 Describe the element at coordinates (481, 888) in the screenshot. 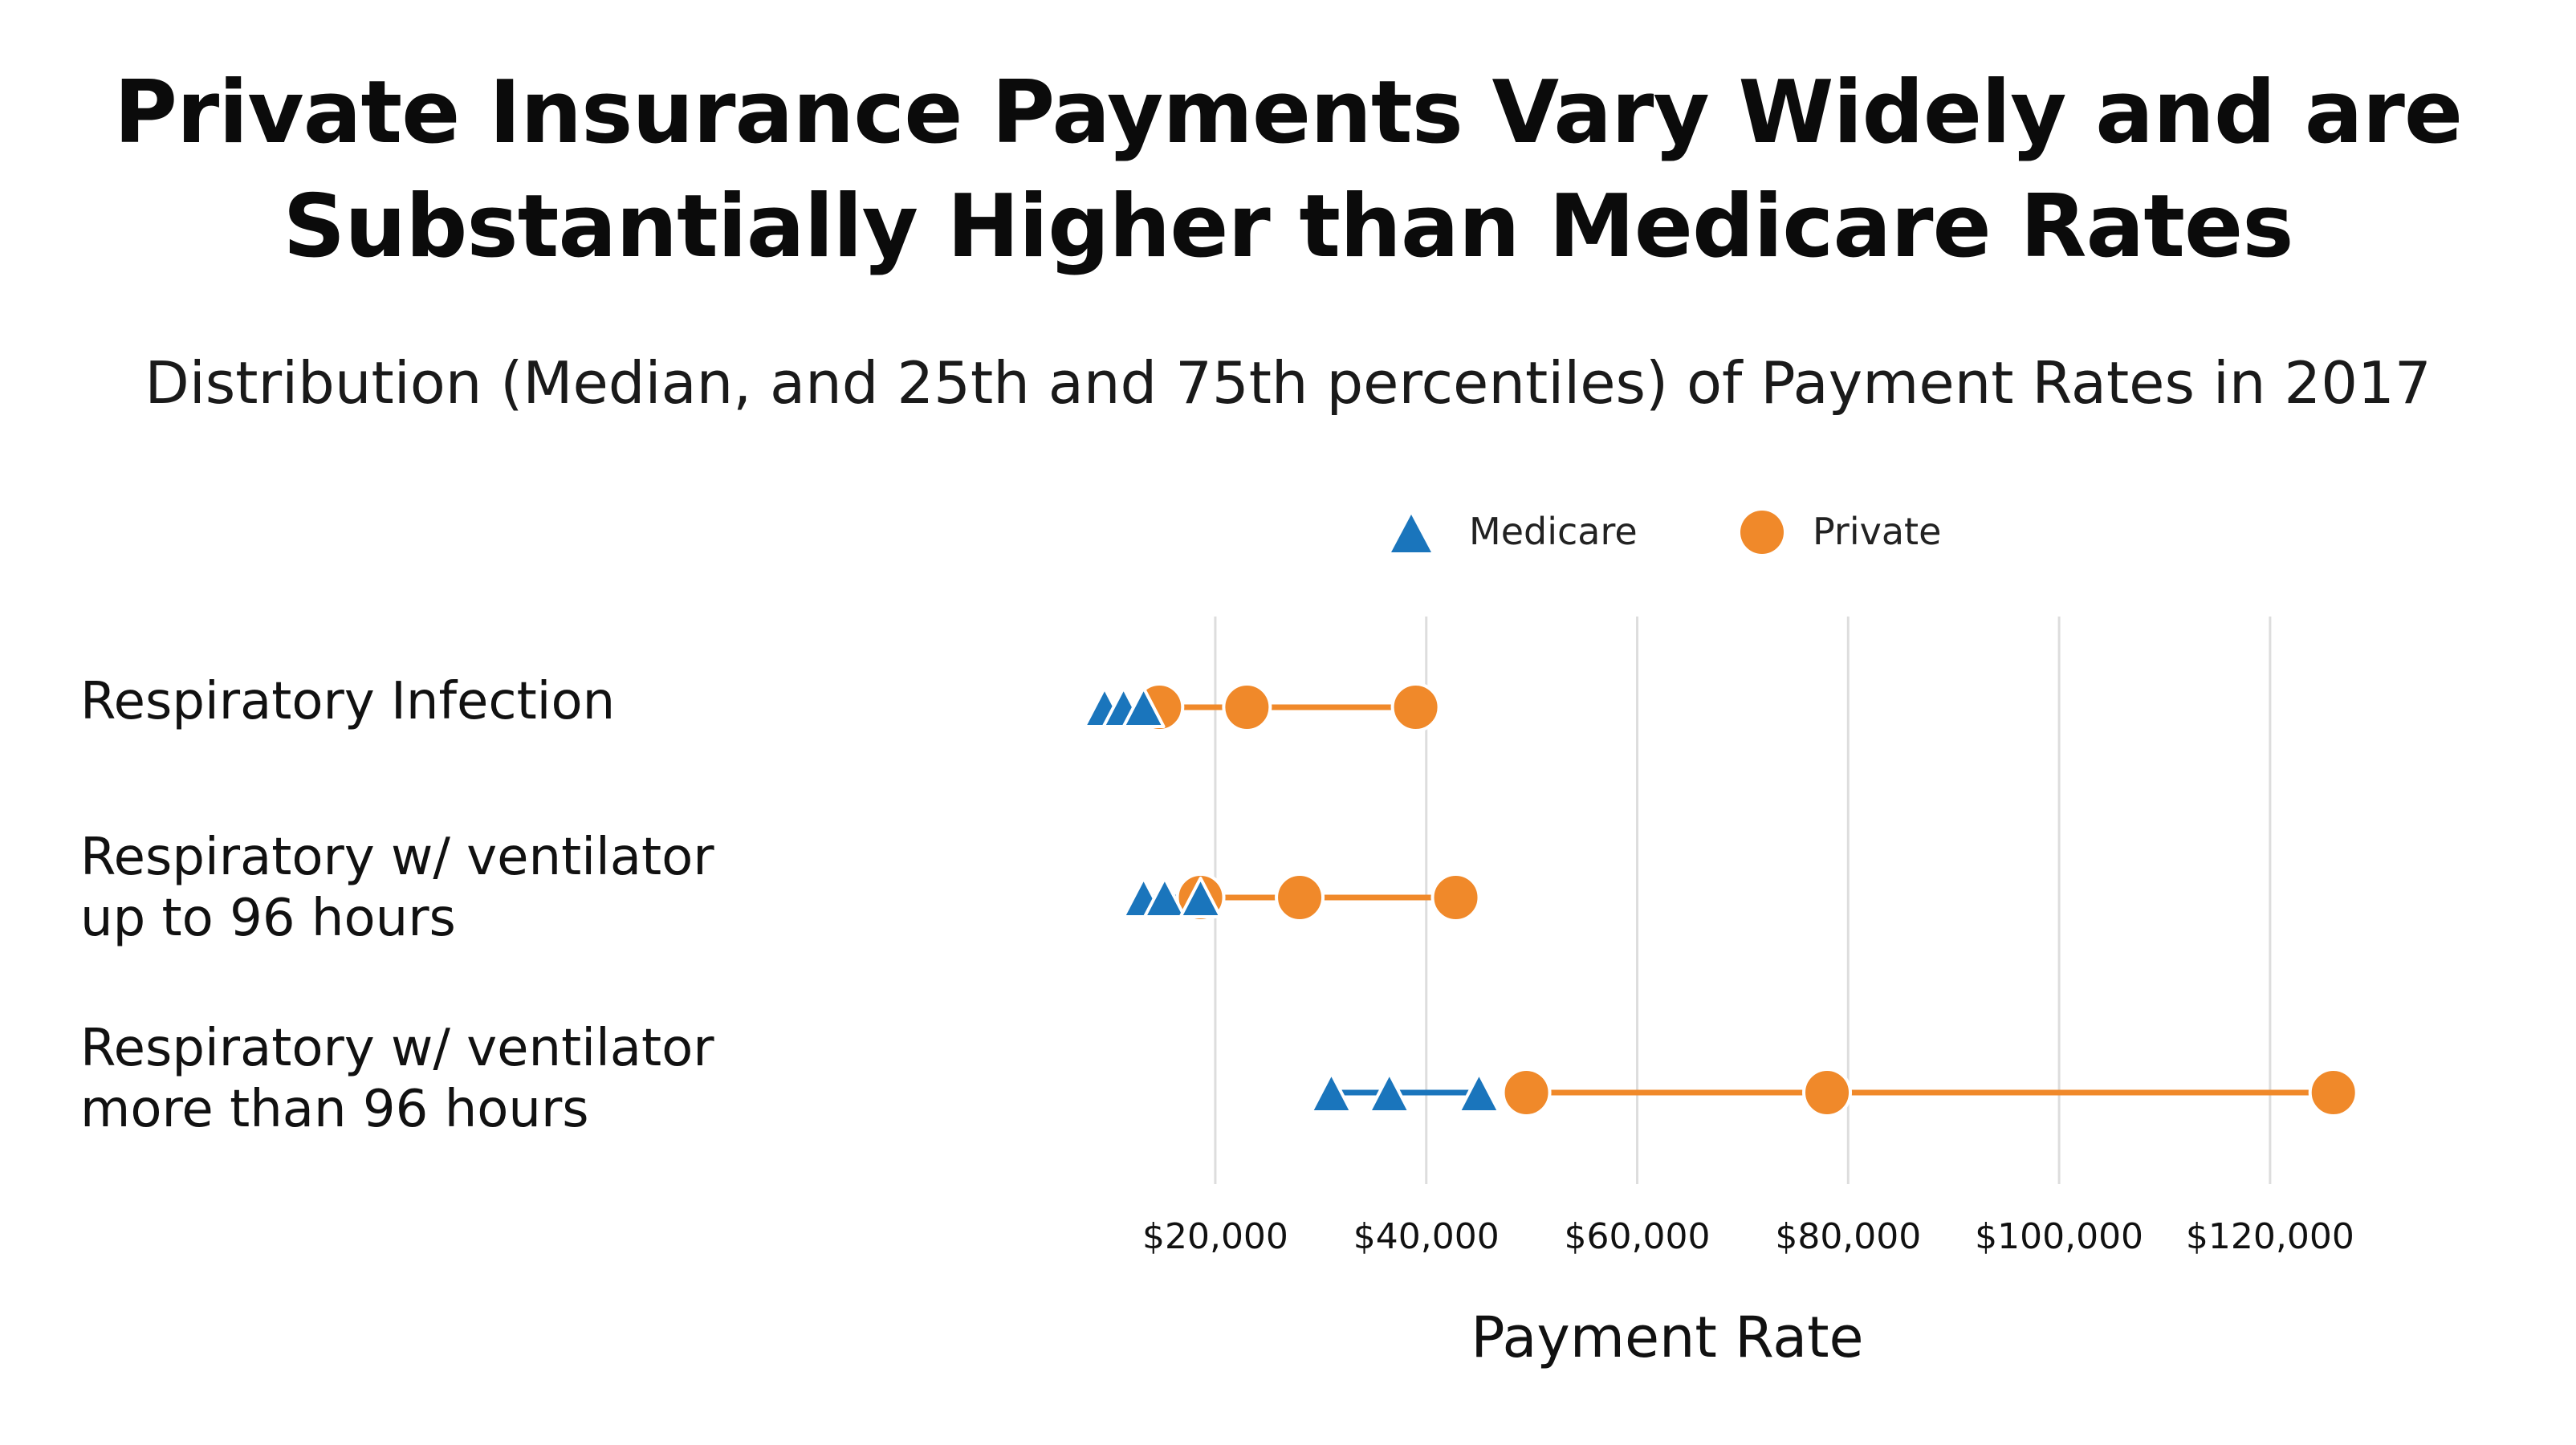

I see `category-label-ventilator-up-to-96: Respiratory w/ ventilator up to 96 hours` at that location.